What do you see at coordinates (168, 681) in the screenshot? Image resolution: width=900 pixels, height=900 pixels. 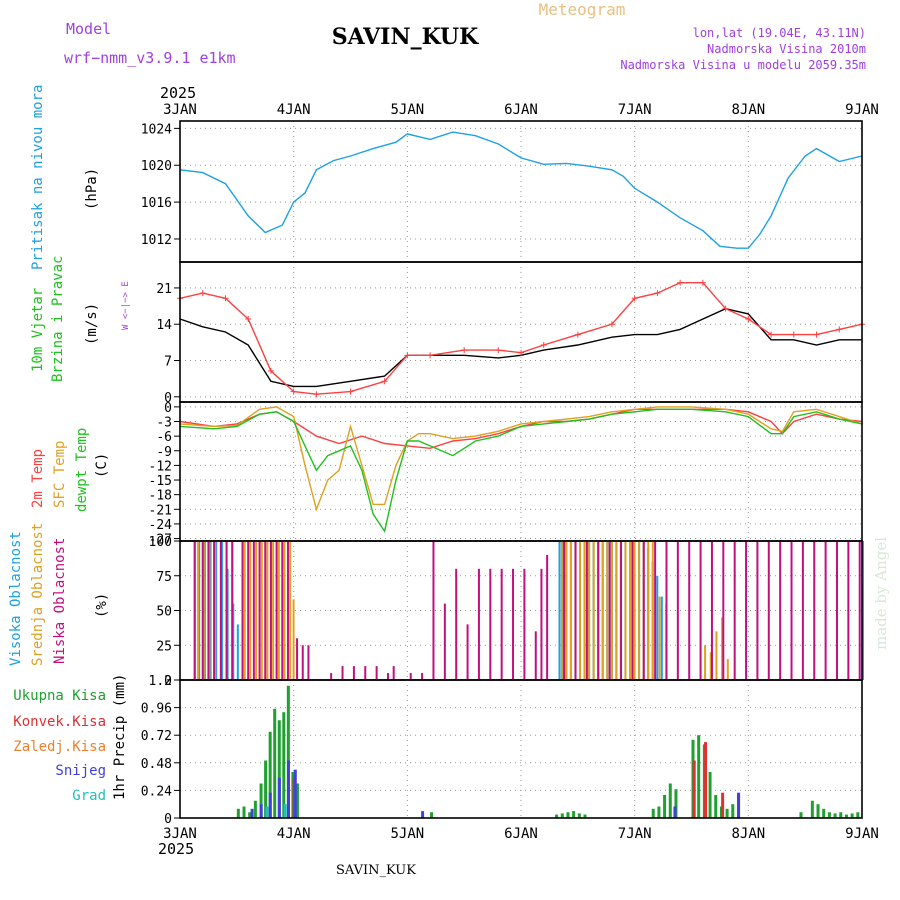 I see `y-tick-label: 0` at bounding box center [168, 681].